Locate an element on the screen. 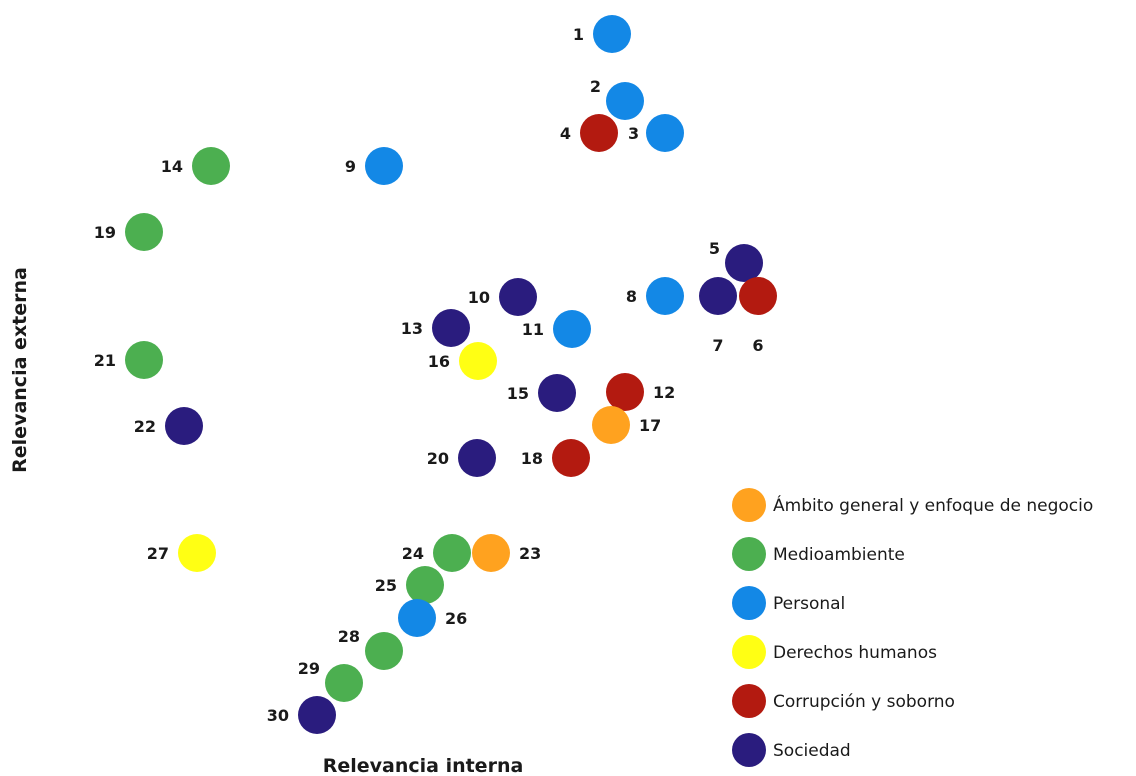 The image size is (1136, 776). legend-swatch-sociedad is located at coordinates (749, 750).